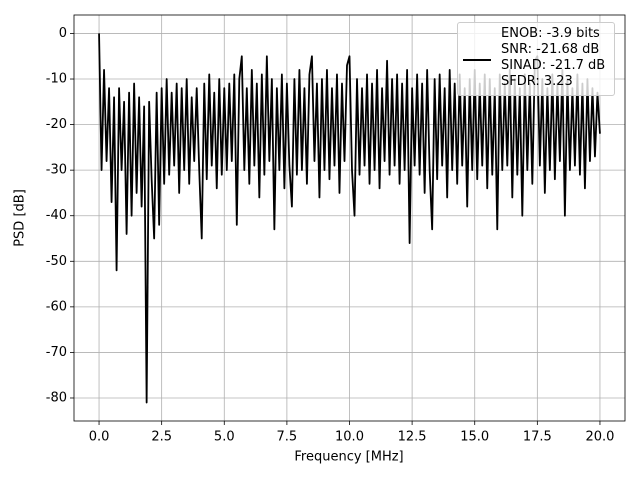 The height and width of the screenshot is (484, 640). I want to click on x-tick-label: 10.0, so click(349, 437).